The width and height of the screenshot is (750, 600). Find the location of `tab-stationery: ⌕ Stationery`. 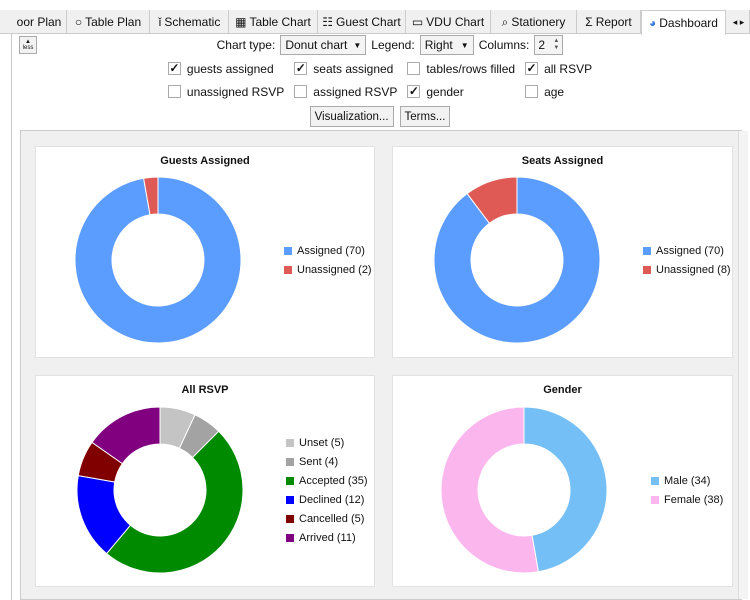

tab-stationery: ⌕ Stationery is located at coordinates (534, 22).